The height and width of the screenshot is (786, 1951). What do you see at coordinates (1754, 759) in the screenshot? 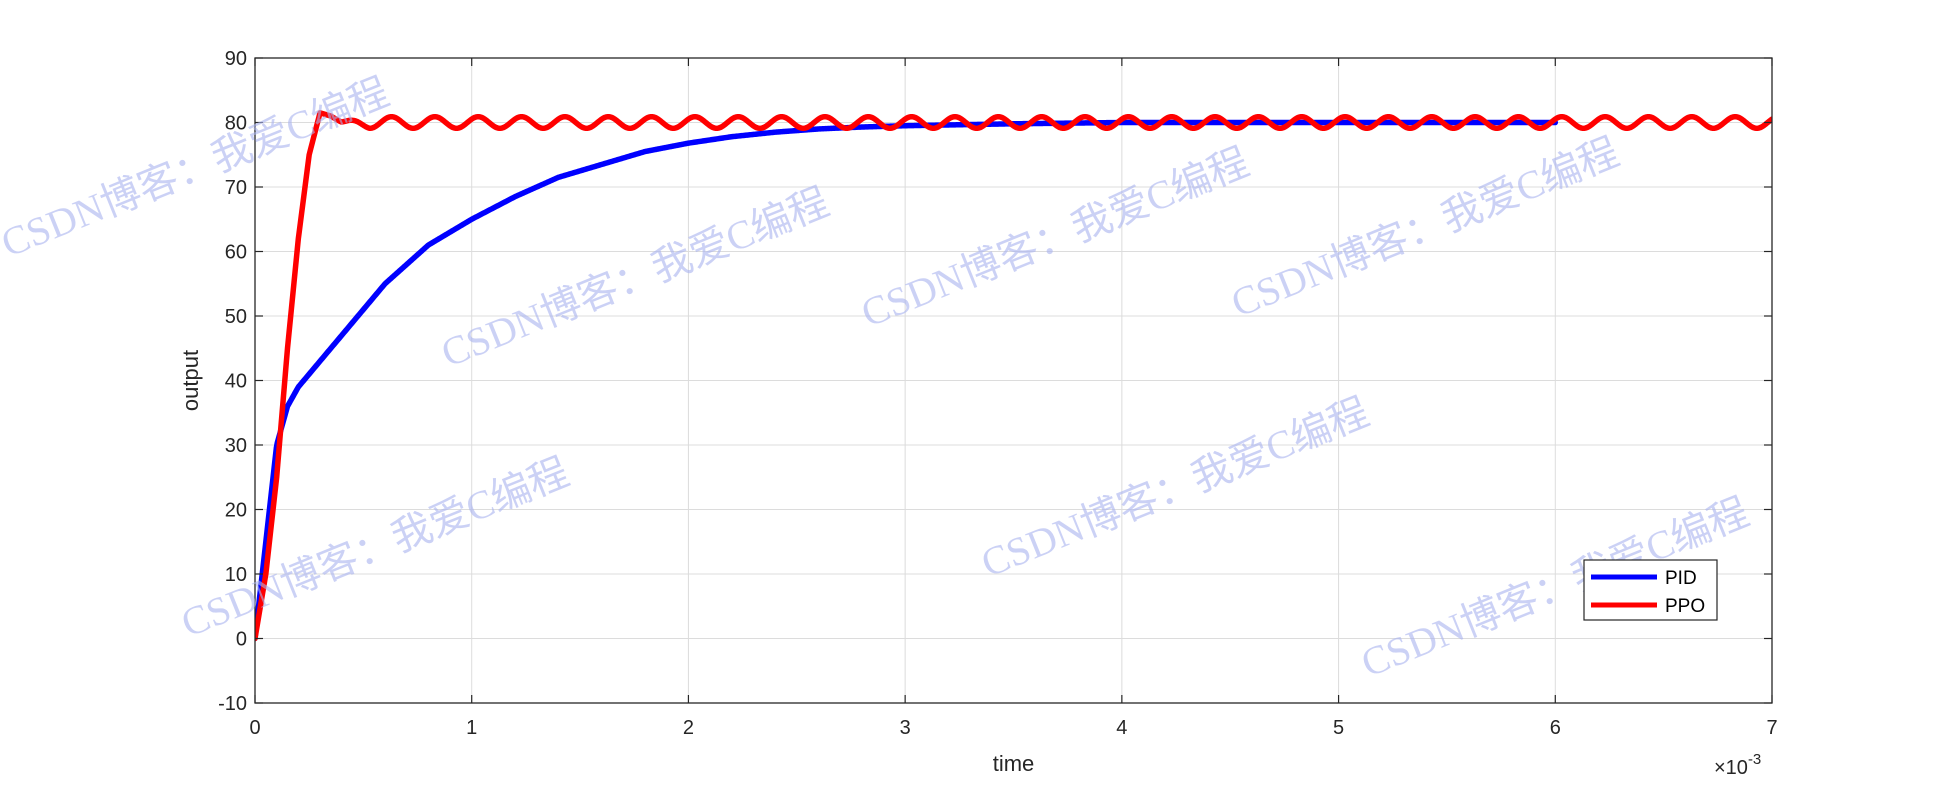
I see `x-exponent-power: -3` at bounding box center [1754, 759].